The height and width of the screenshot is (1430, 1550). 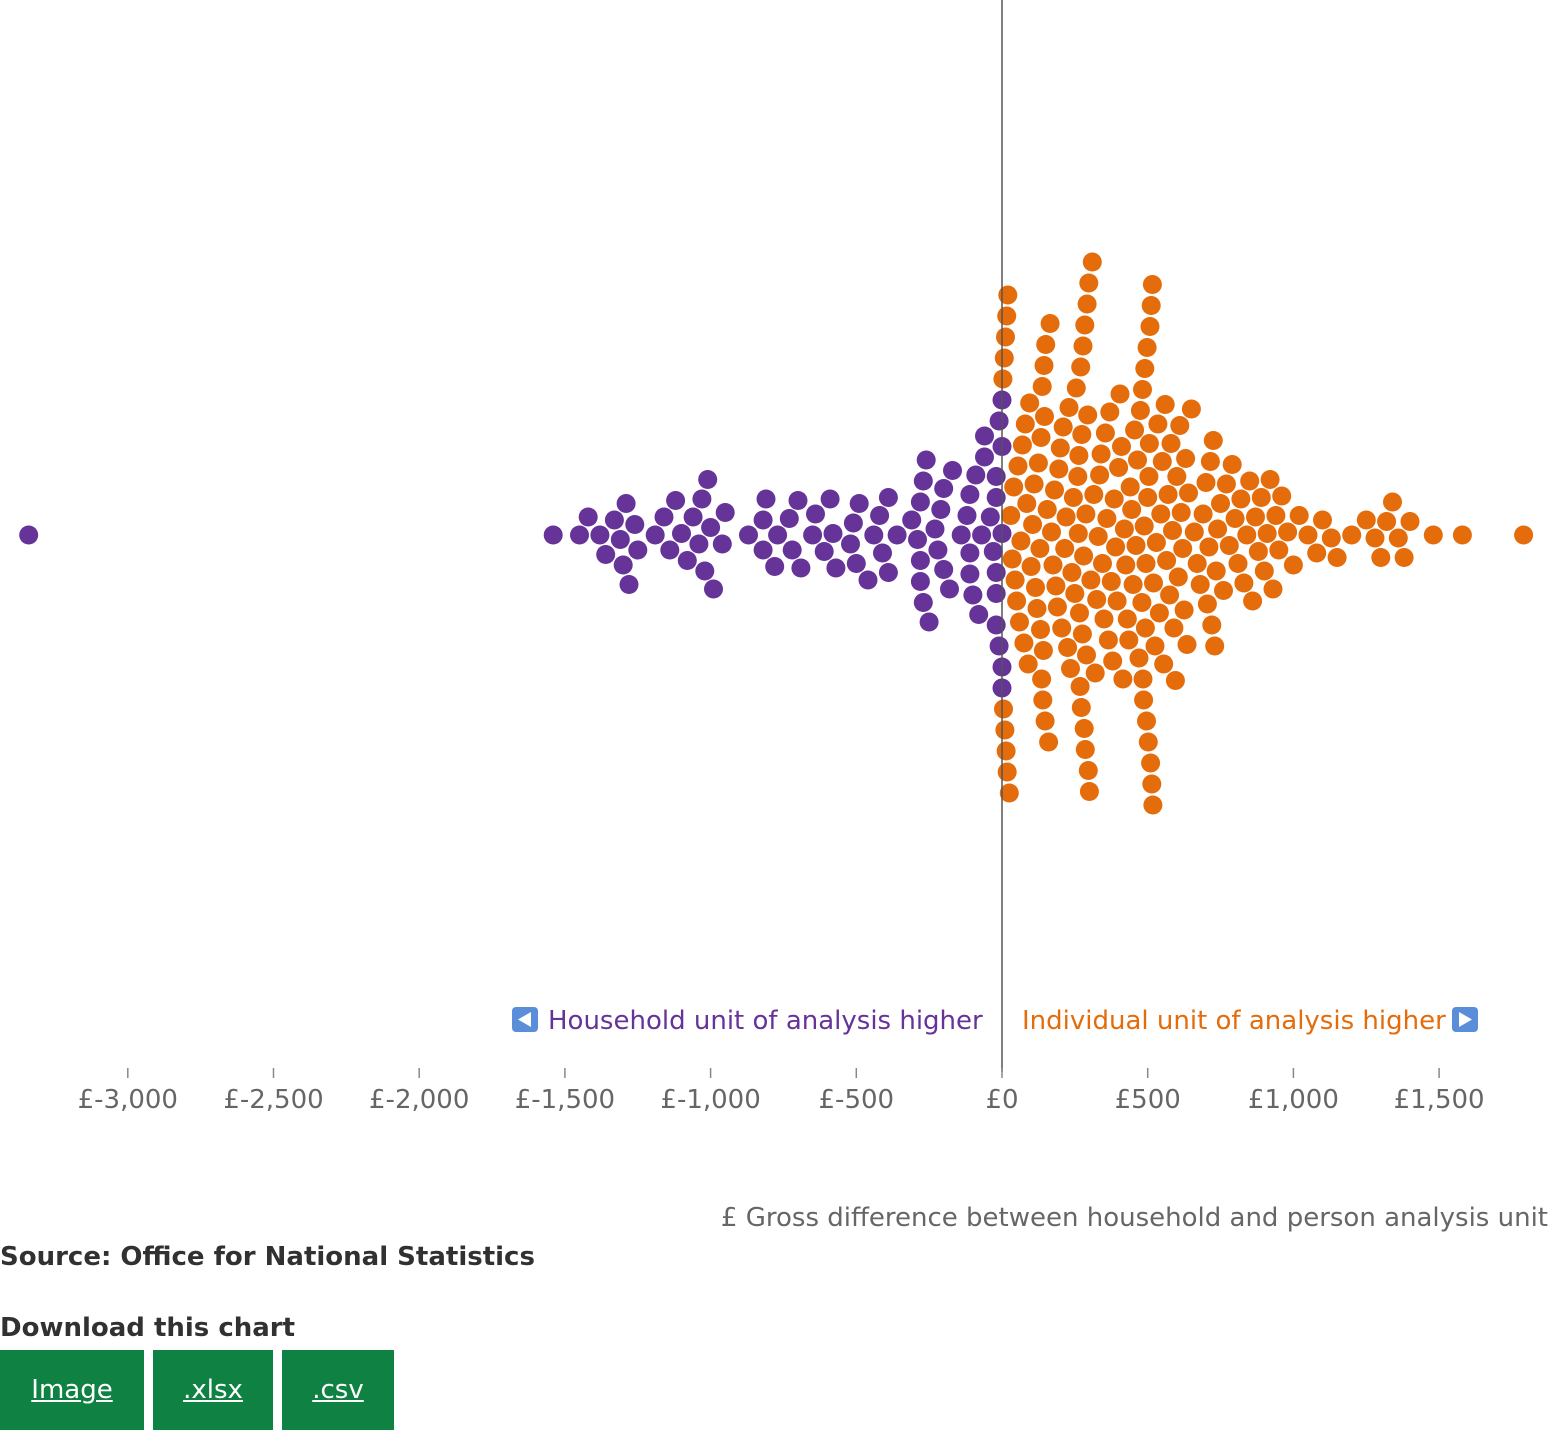 I want to click on download-xlsx-button: .xlsx, so click(x=213, y=1390).